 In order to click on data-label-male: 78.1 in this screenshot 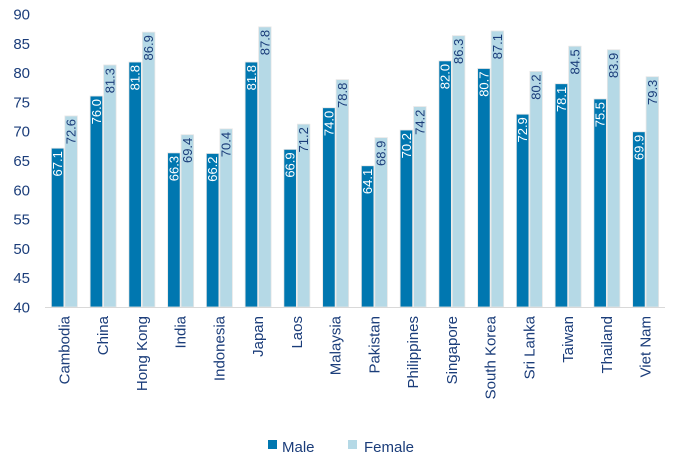, I will do `click(561, 99)`.